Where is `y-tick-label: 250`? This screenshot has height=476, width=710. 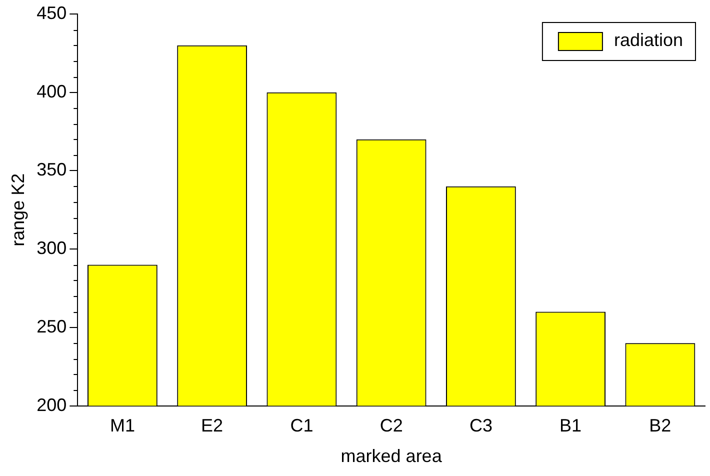 y-tick-label: 250 is located at coordinates (51, 326).